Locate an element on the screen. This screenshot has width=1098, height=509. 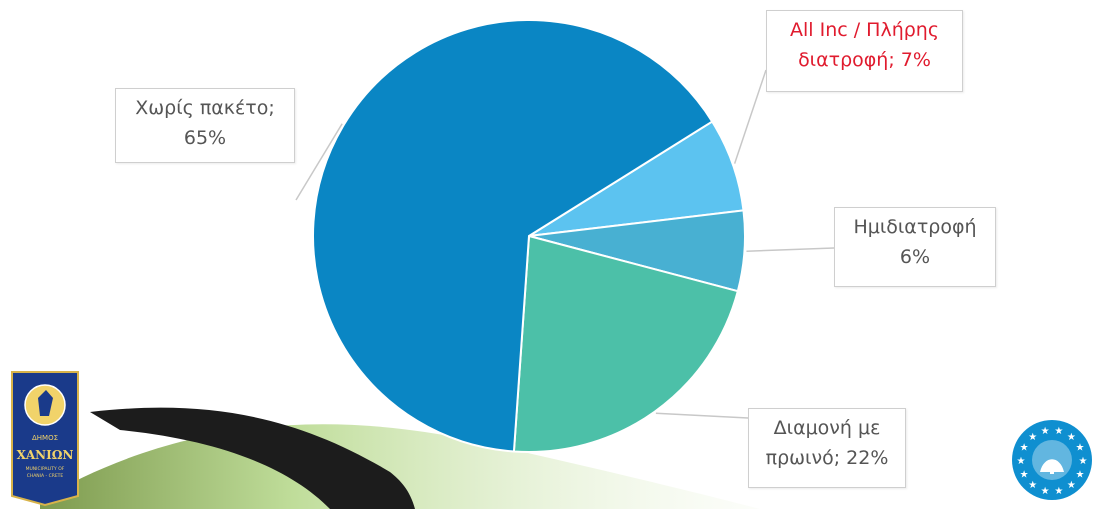
slice-label-value: 6% is located at coordinates (915, 257).